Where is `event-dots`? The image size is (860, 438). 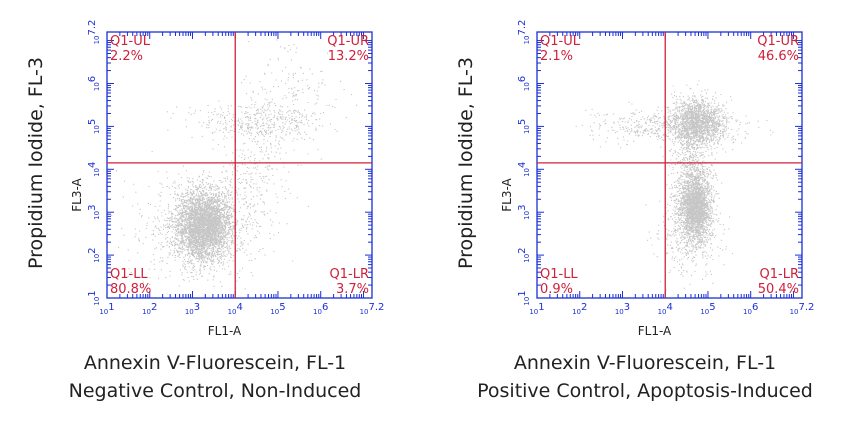 event-dots is located at coordinates (674, 185).